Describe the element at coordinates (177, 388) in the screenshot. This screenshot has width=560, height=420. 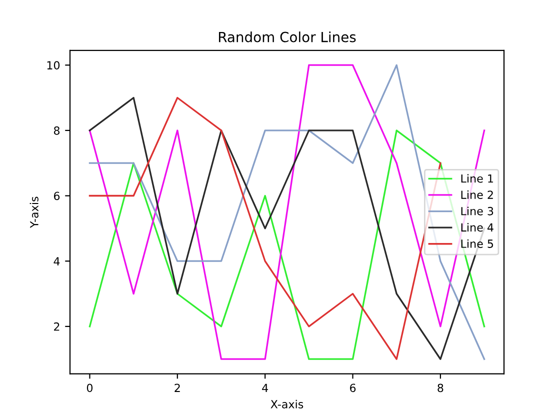
I see `x-tick-label: 2` at that location.